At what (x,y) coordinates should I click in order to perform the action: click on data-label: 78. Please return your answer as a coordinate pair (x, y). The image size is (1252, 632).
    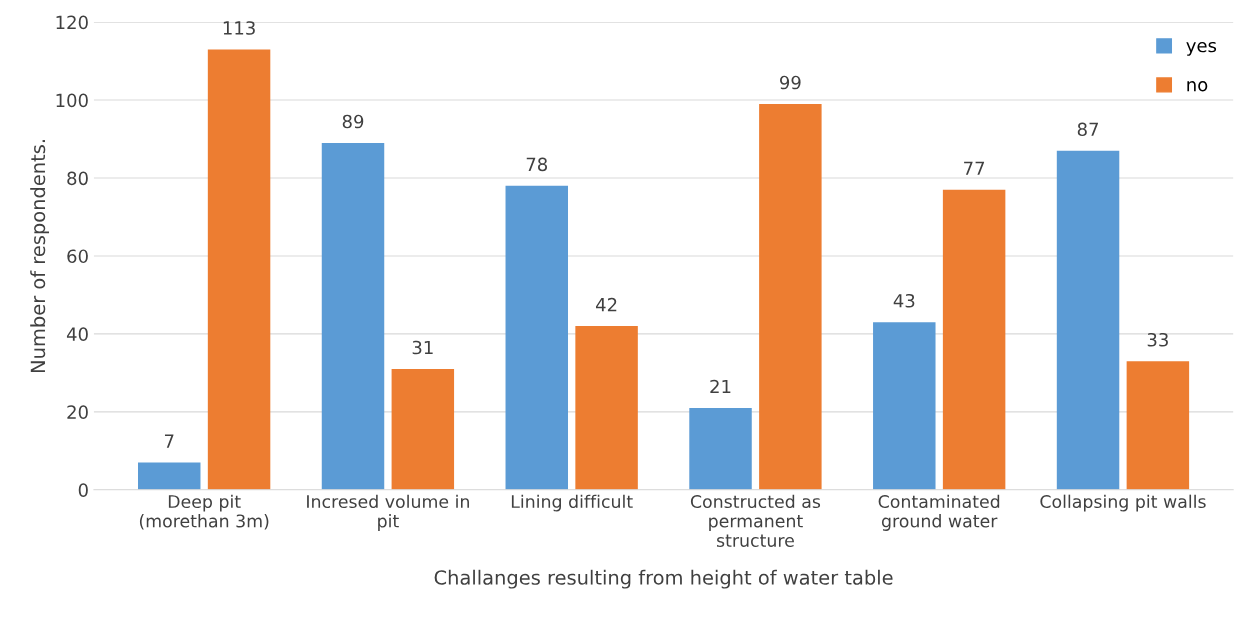
    Looking at the image, I should click on (537, 164).